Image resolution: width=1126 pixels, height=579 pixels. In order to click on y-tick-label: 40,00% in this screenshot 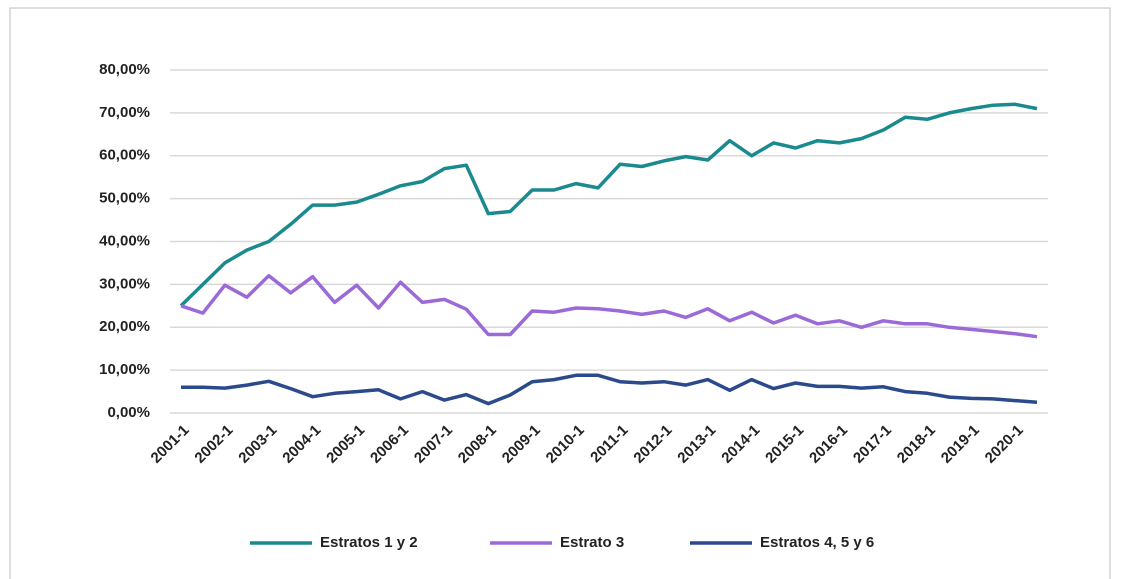, I will do `click(124, 240)`.